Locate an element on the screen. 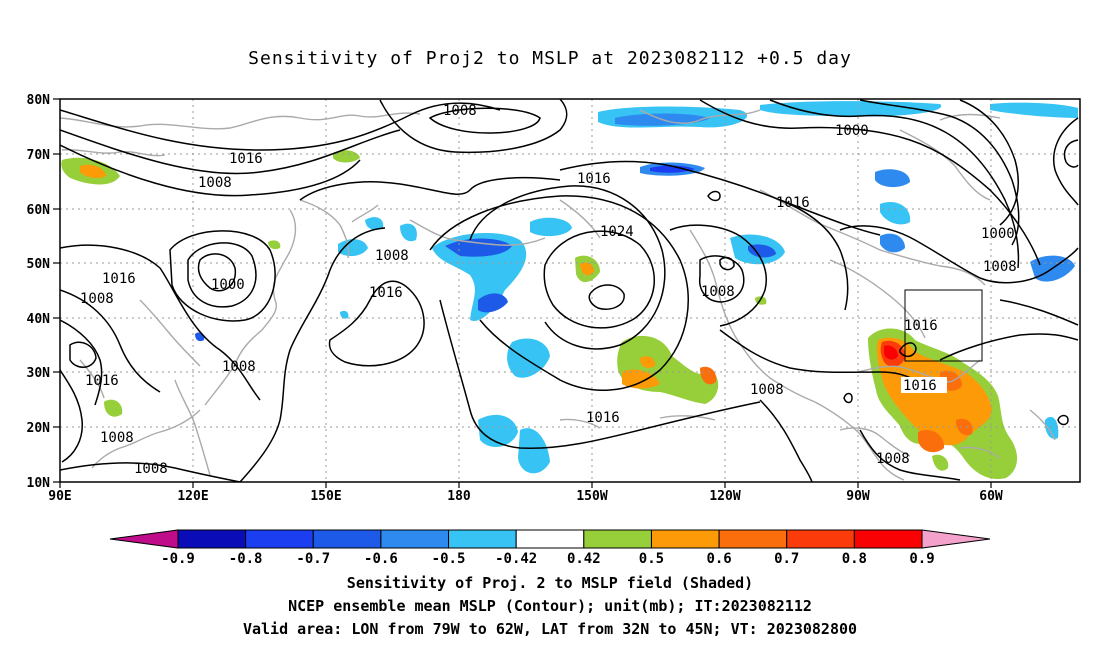  colorbar is located at coordinates (550, 539).